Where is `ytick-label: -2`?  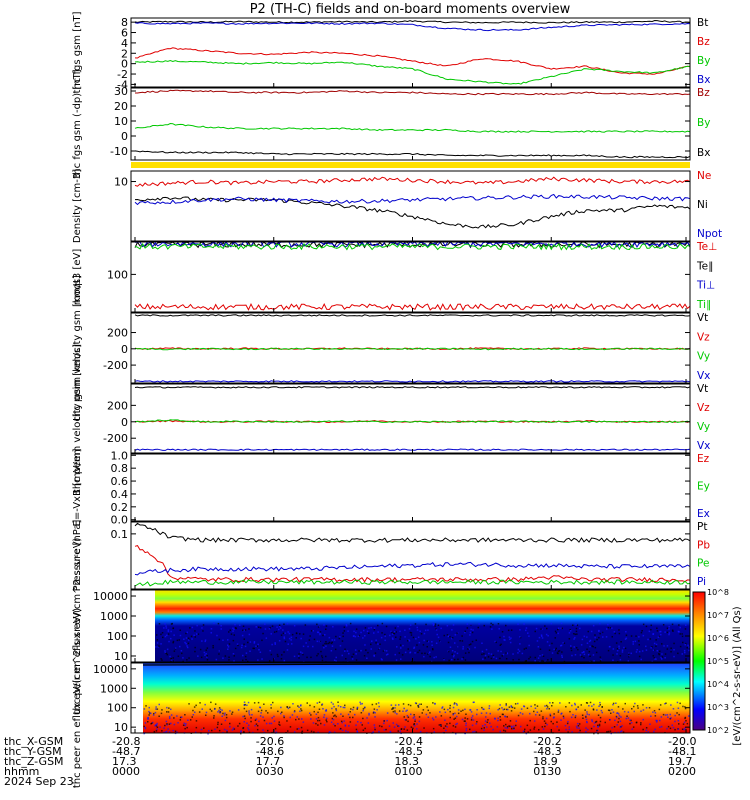
ytick-label: -2 is located at coordinates (122, 74).